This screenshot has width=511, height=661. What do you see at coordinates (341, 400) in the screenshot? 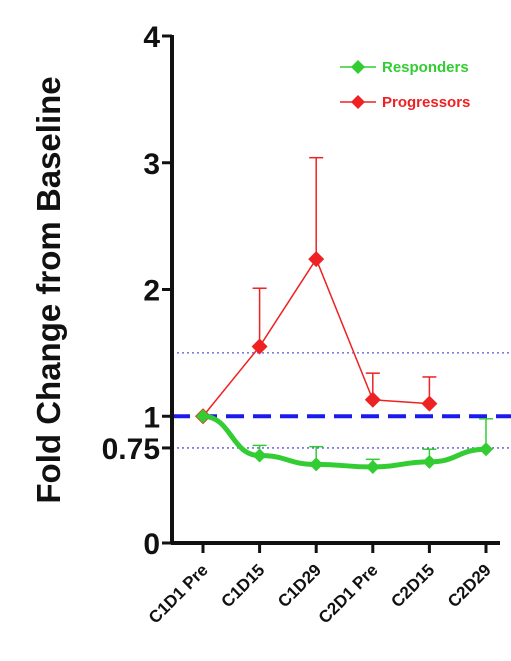
I see `reference-lines` at bounding box center [341, 400].